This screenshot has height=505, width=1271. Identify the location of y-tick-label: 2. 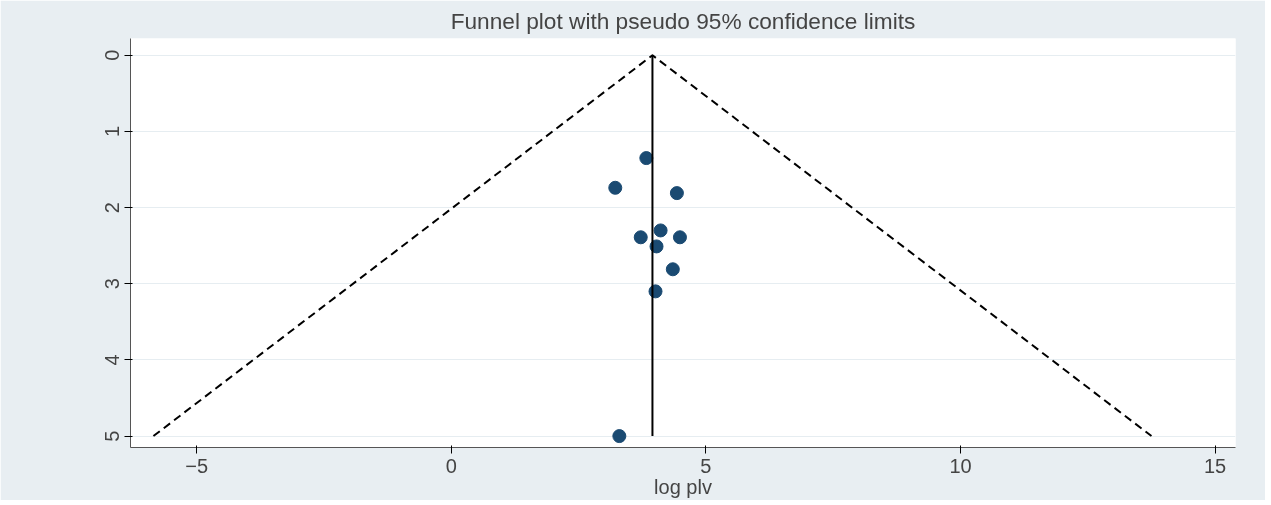
(112, 208).